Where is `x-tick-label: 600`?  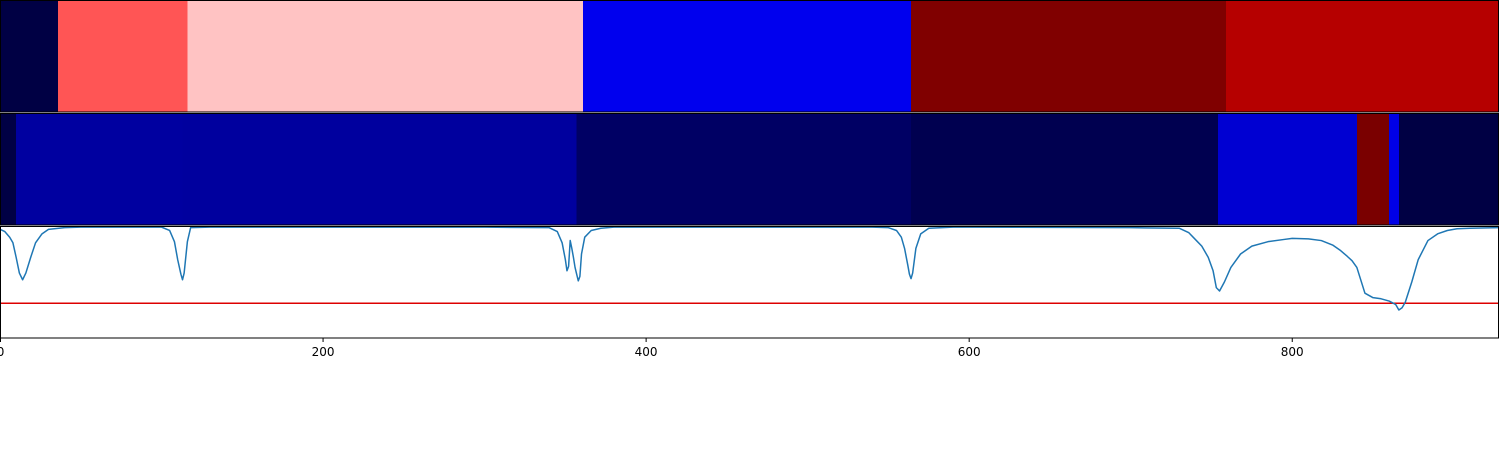
x-tick-label: 600 is located at coordinates (969, 352).